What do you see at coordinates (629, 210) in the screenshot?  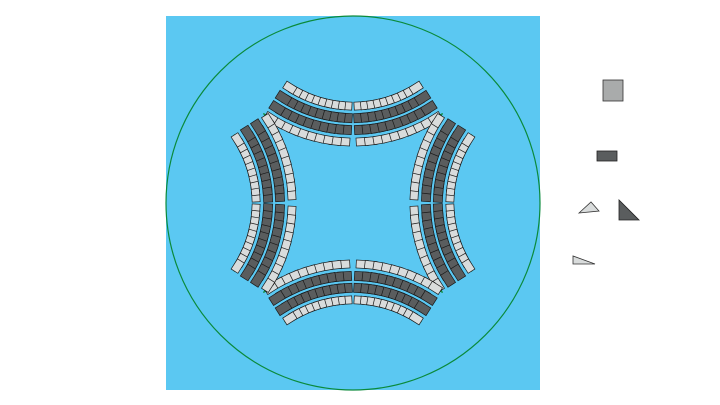 I see `dark-triangle-swatch` at bounding box center [629, 210].